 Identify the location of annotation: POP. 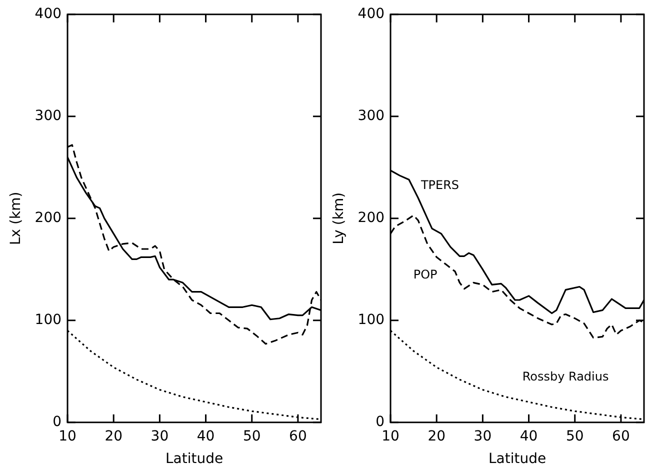
(425, 275).